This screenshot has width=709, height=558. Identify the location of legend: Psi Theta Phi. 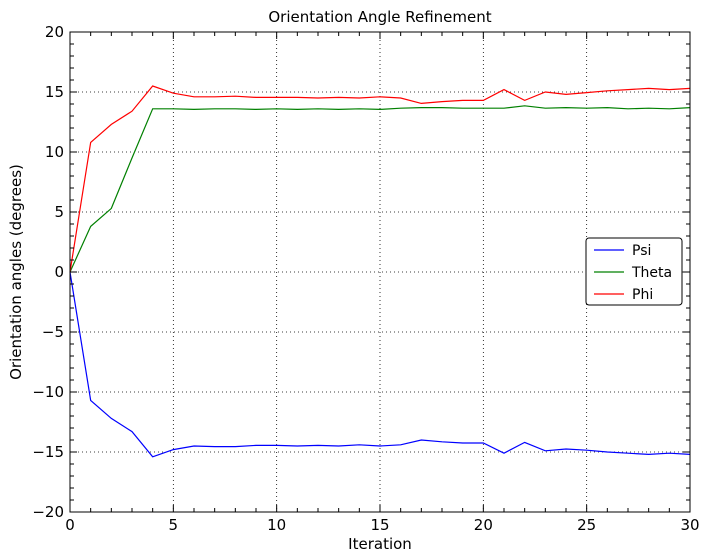
(634, 271).